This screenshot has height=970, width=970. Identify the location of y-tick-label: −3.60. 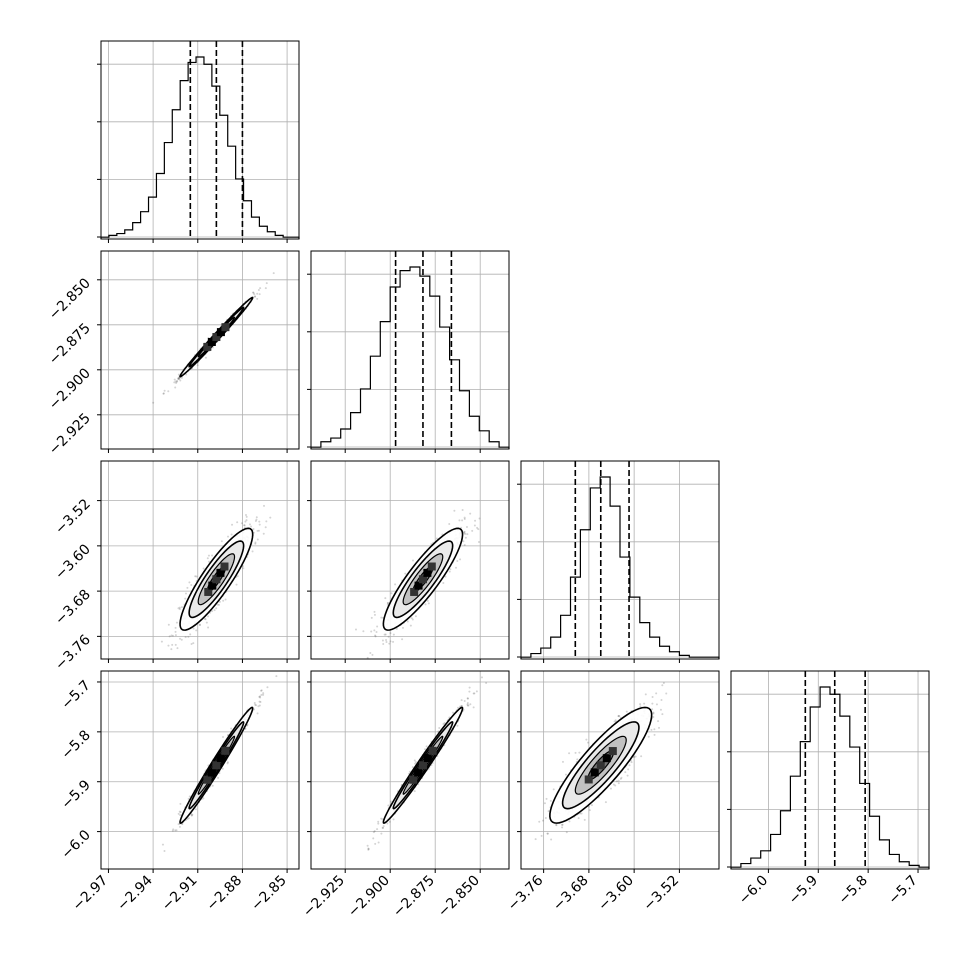
(73, 562).